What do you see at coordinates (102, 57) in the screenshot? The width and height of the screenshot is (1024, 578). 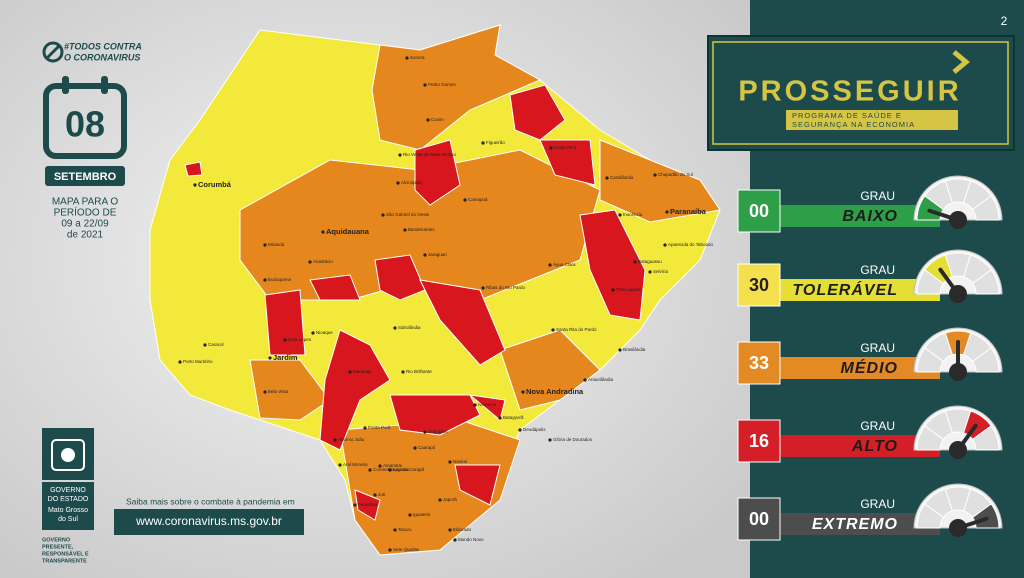 I see `campaign-line2: O CORONAVIRUS` at bounding box center [102, 57].